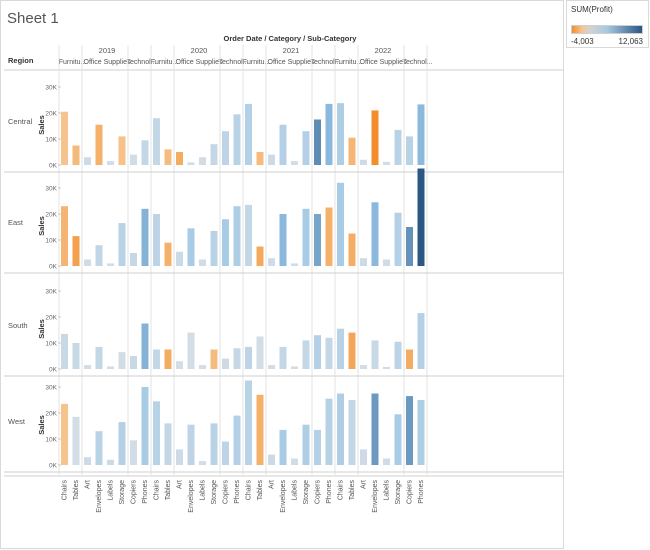  I want to click on region-label-west: West, so click(17, 421).